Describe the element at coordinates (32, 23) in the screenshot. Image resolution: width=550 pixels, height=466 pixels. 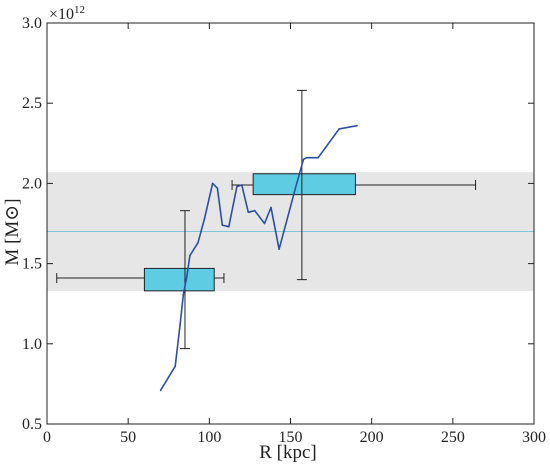
I see `y-tick-label: 3.0` at that location.